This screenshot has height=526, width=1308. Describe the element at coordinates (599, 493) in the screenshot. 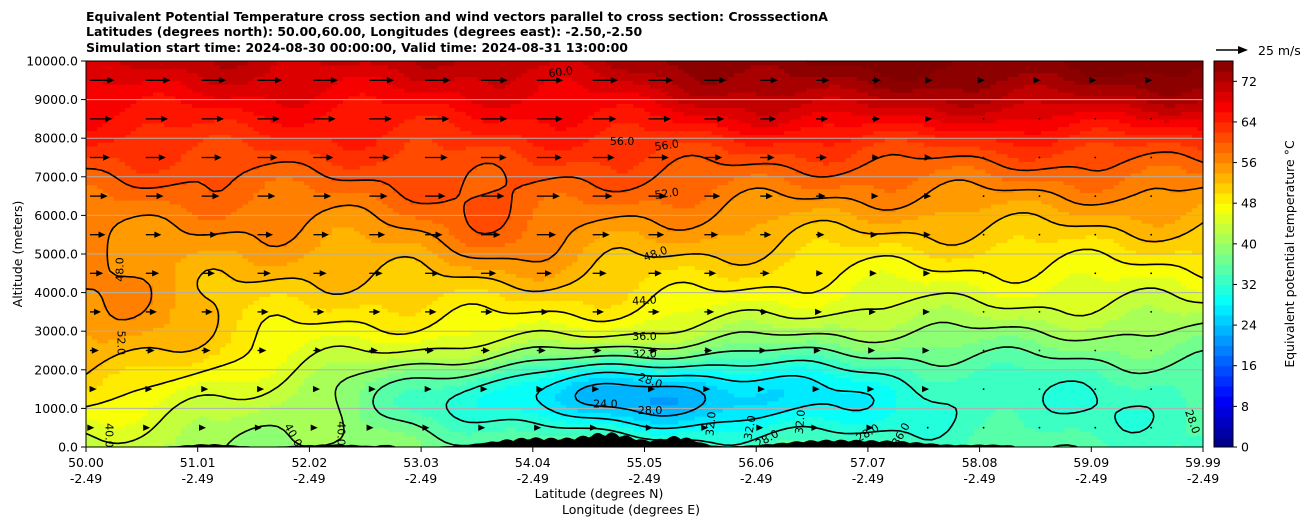

I see `x-axis-label-latitude: Latitude (degrees N)` at that location.